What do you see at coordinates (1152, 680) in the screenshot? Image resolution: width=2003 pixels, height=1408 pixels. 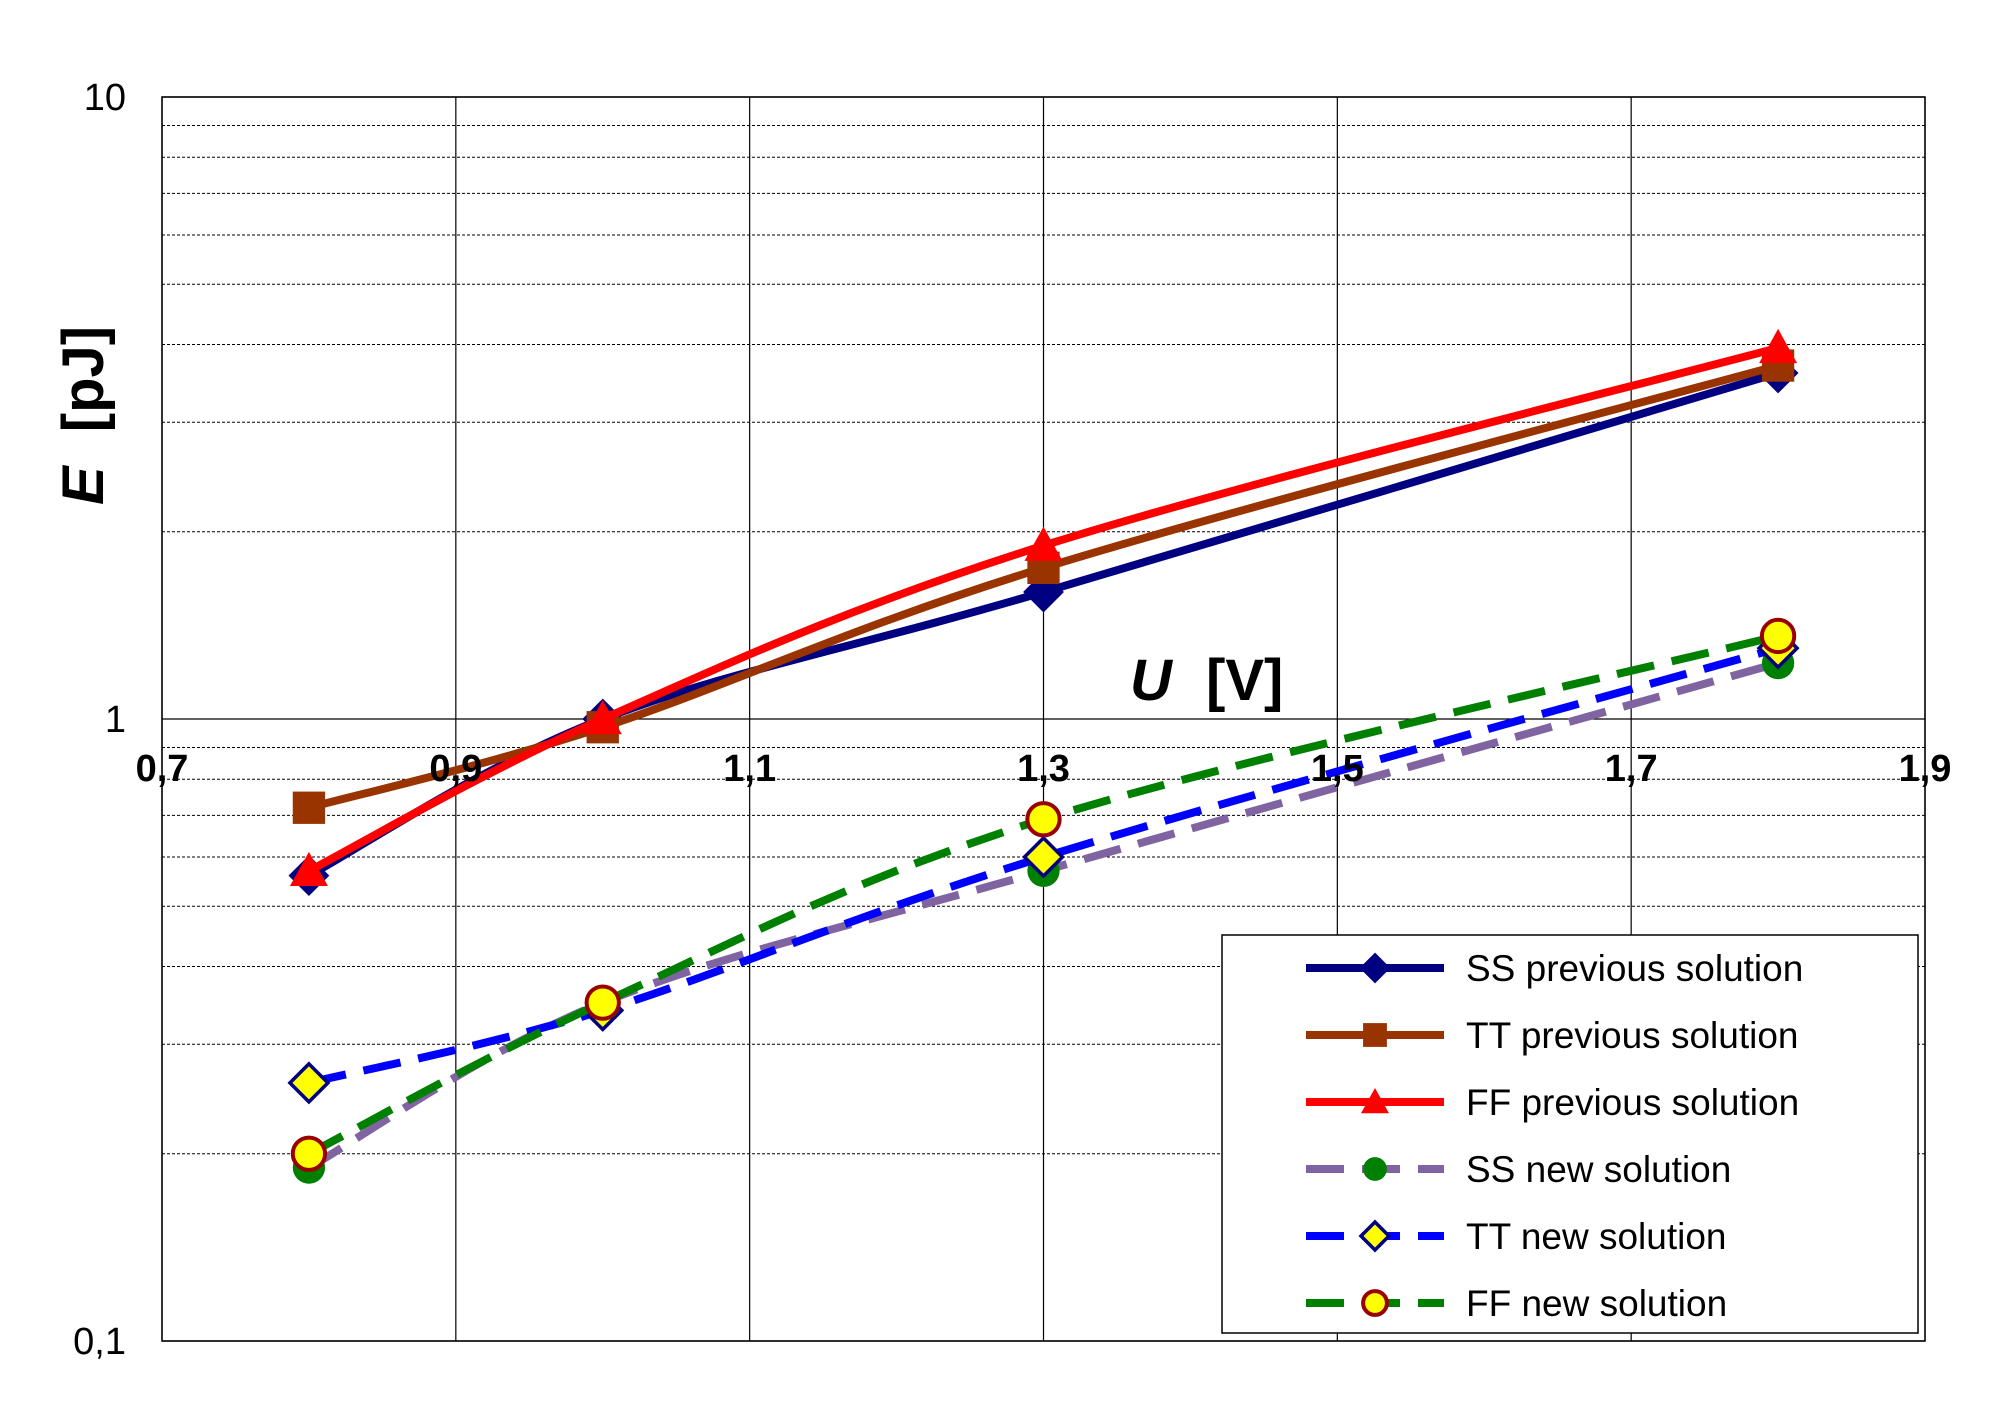 I see `x-axis-variable: U` at bounding box center [1152, 680].